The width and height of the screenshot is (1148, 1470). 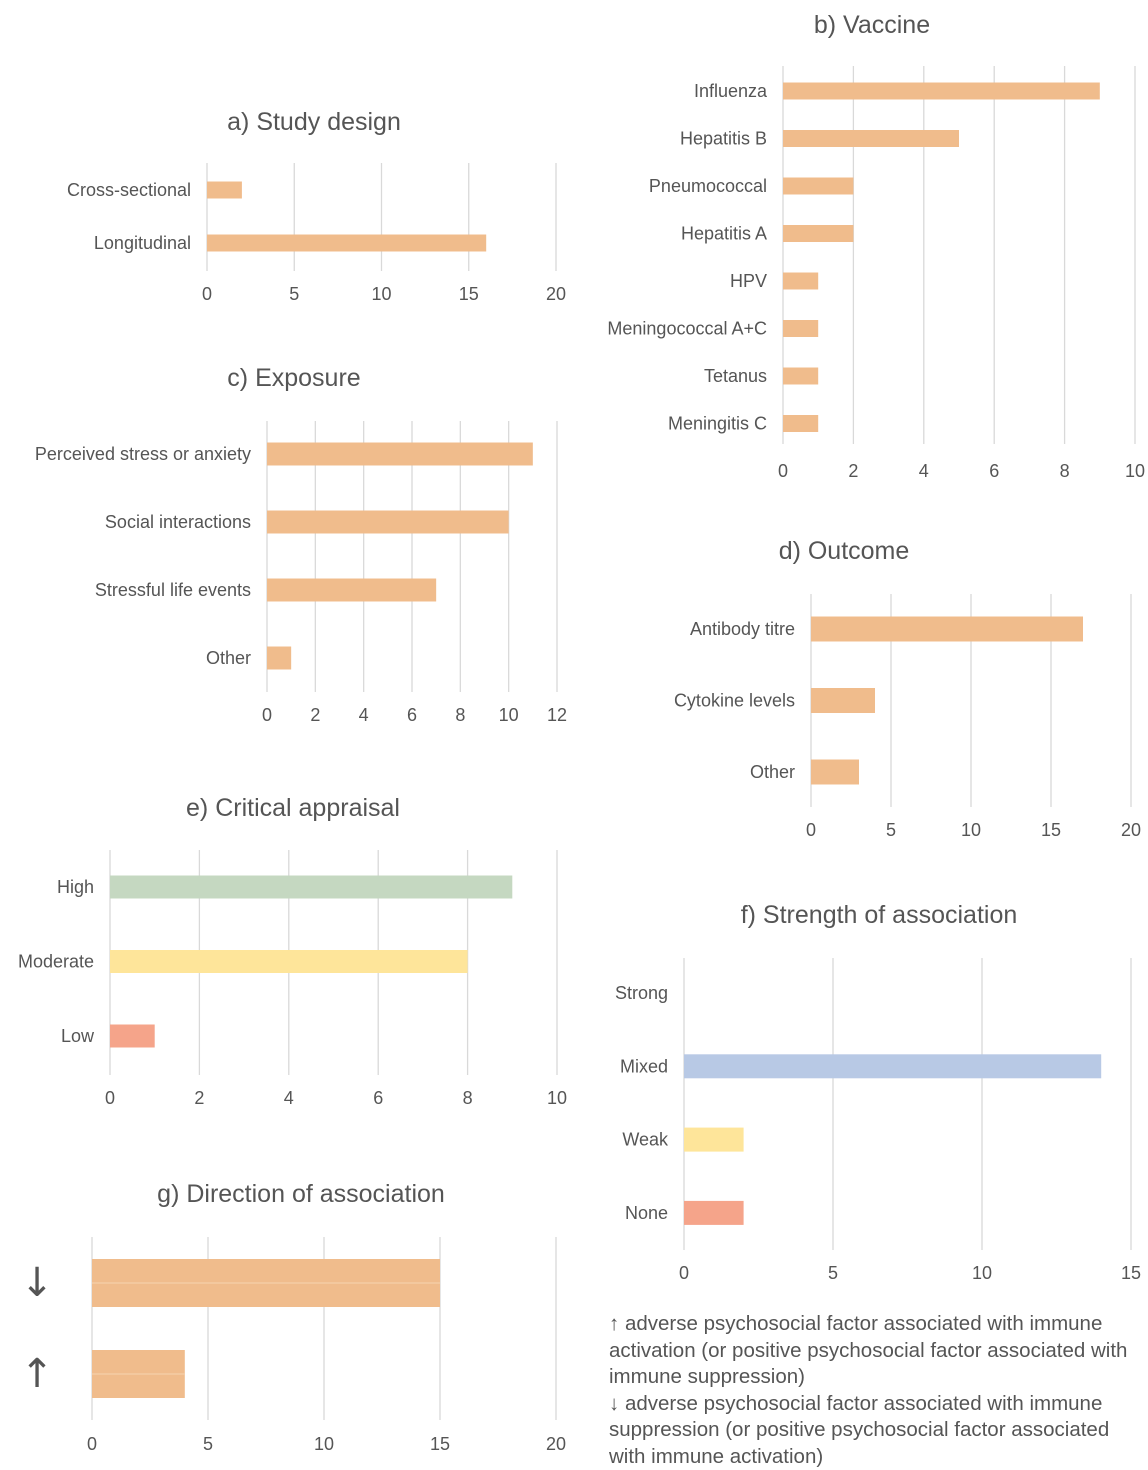 I want to click on category-label: Hepatitis B, so click(x=723, y=139).